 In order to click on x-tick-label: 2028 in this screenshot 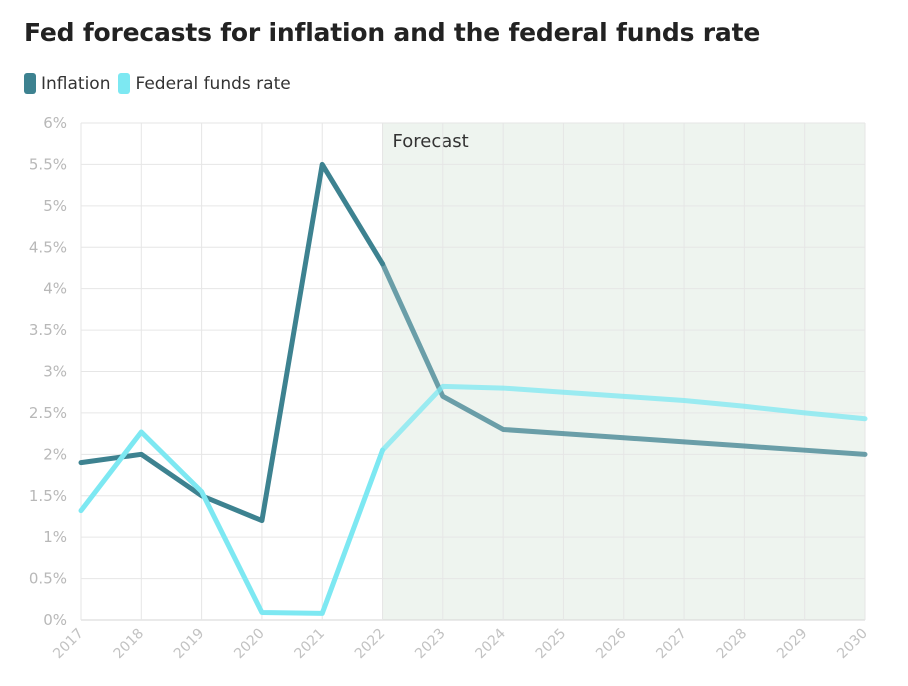, I will do `click(732, 644)`.